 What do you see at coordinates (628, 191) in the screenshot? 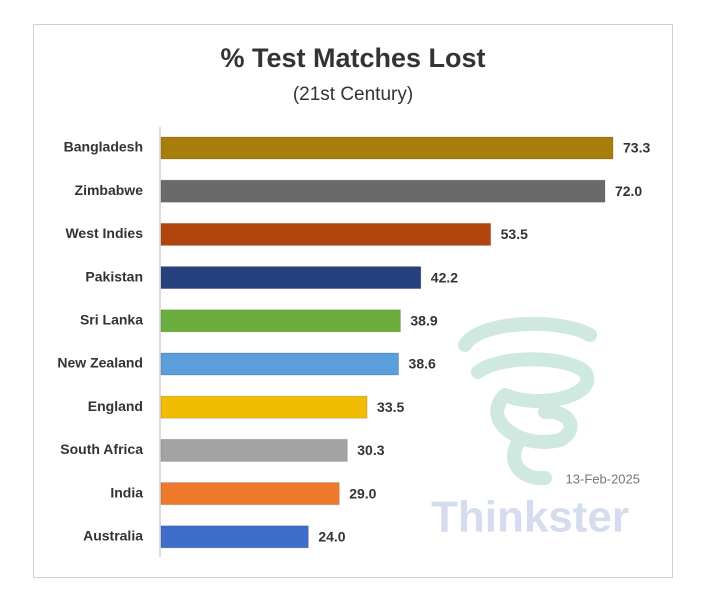
I see `value-label: 72.0` at bounding box center [628, 191].